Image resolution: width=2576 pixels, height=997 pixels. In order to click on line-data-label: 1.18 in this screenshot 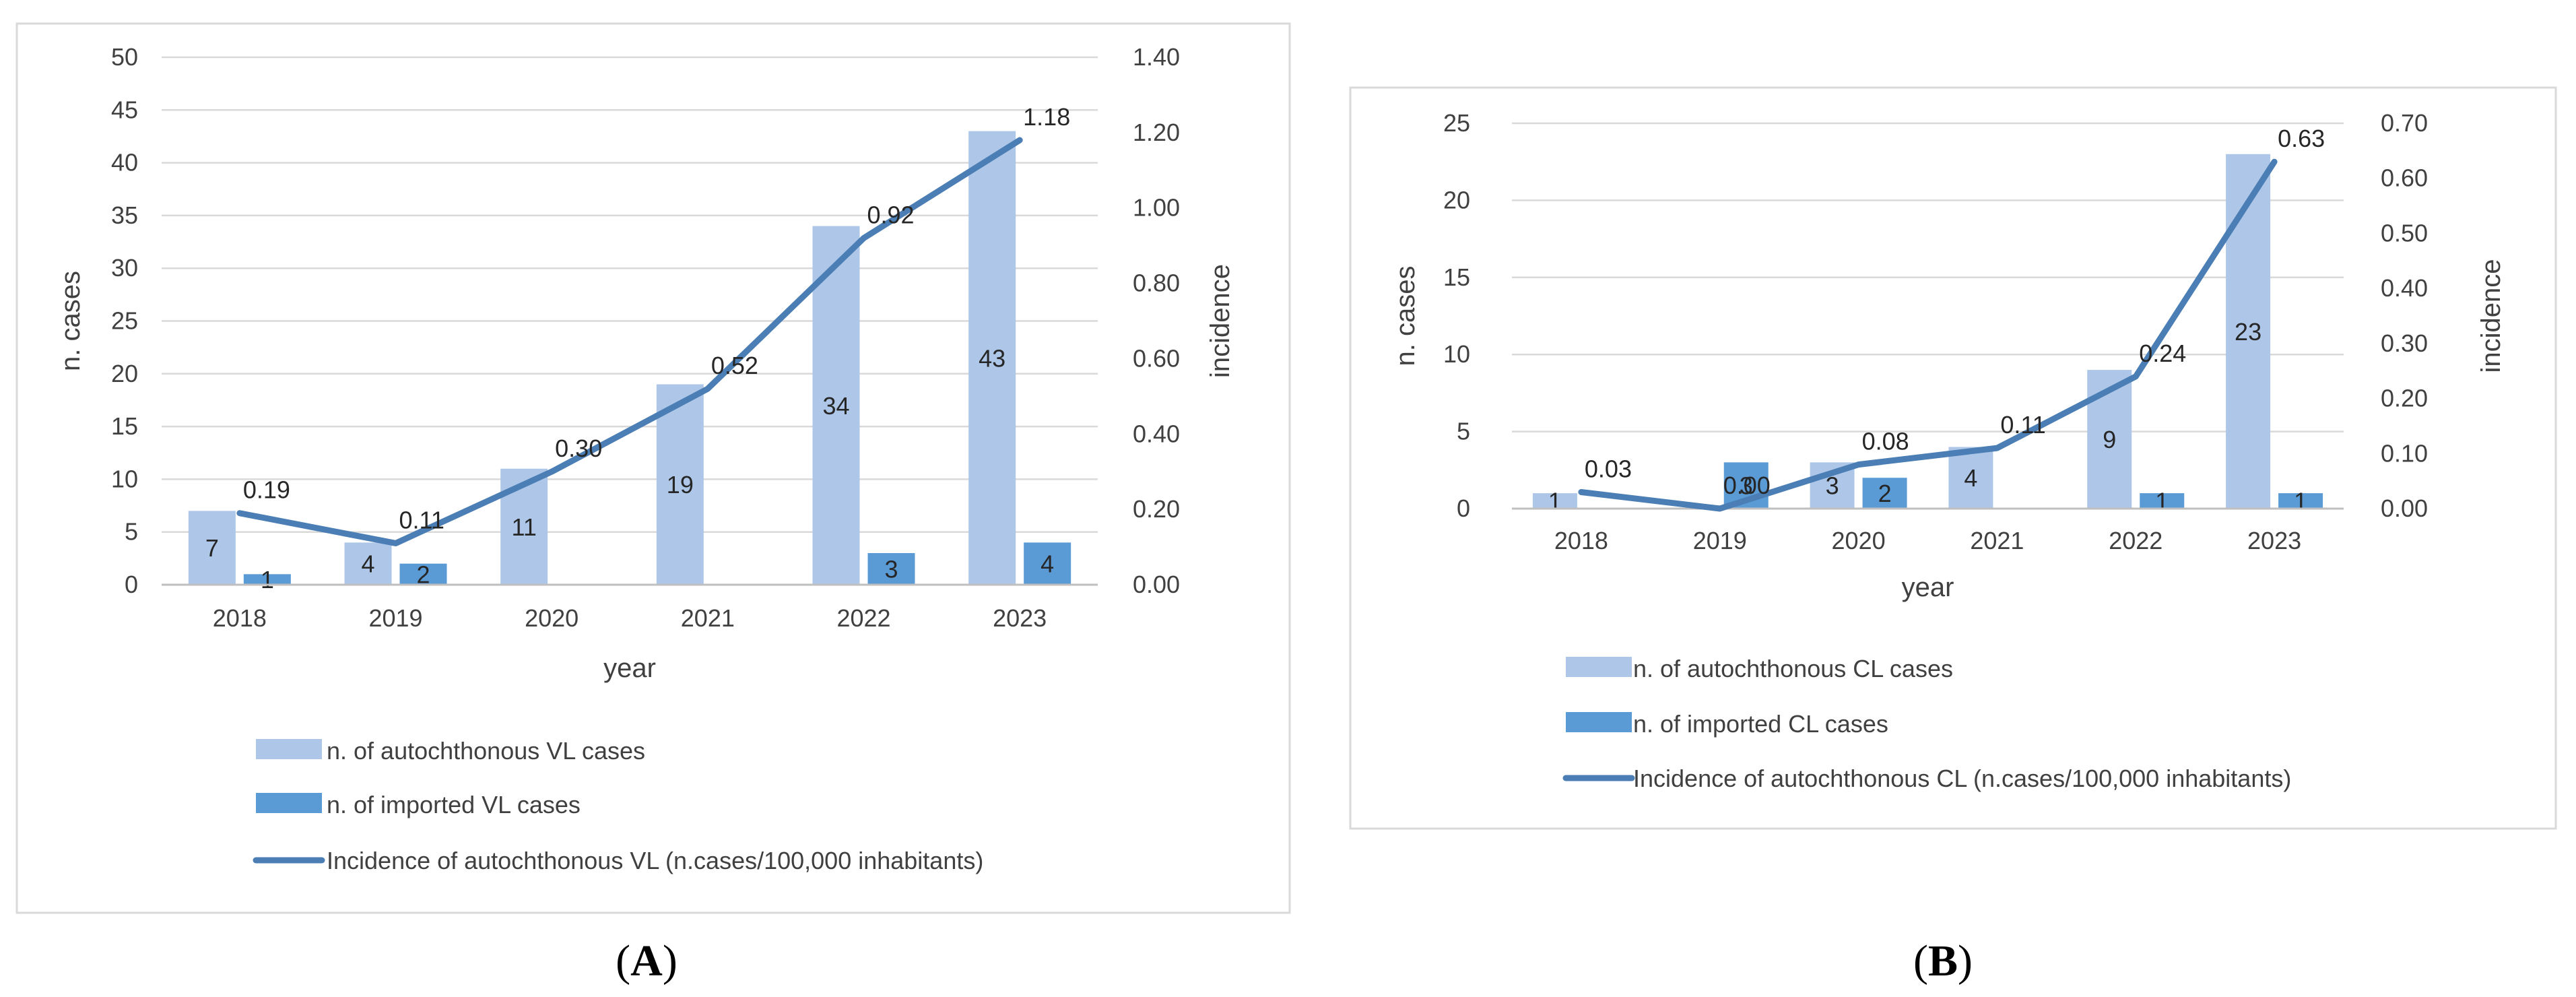, I will do `click(1046, 117)`.